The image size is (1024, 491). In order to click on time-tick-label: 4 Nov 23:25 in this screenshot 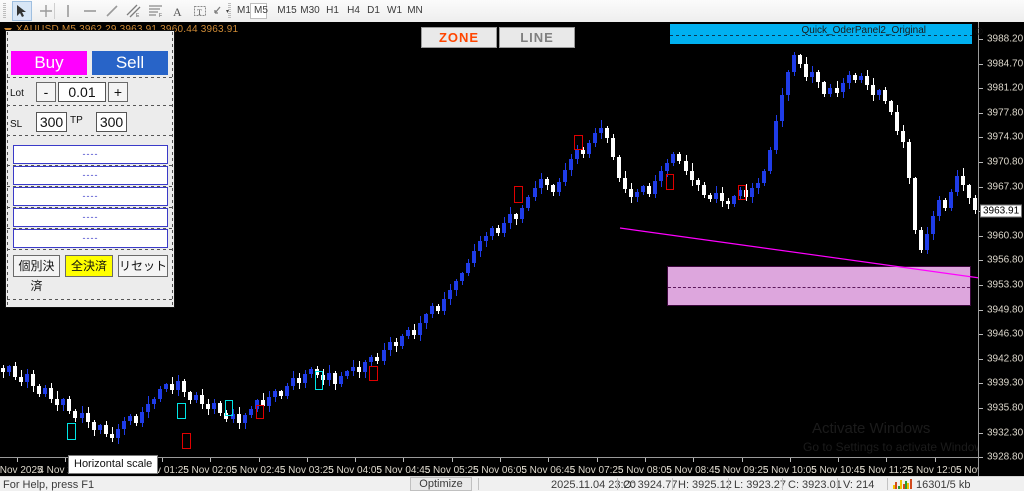, I will do `click(65, 470)`.